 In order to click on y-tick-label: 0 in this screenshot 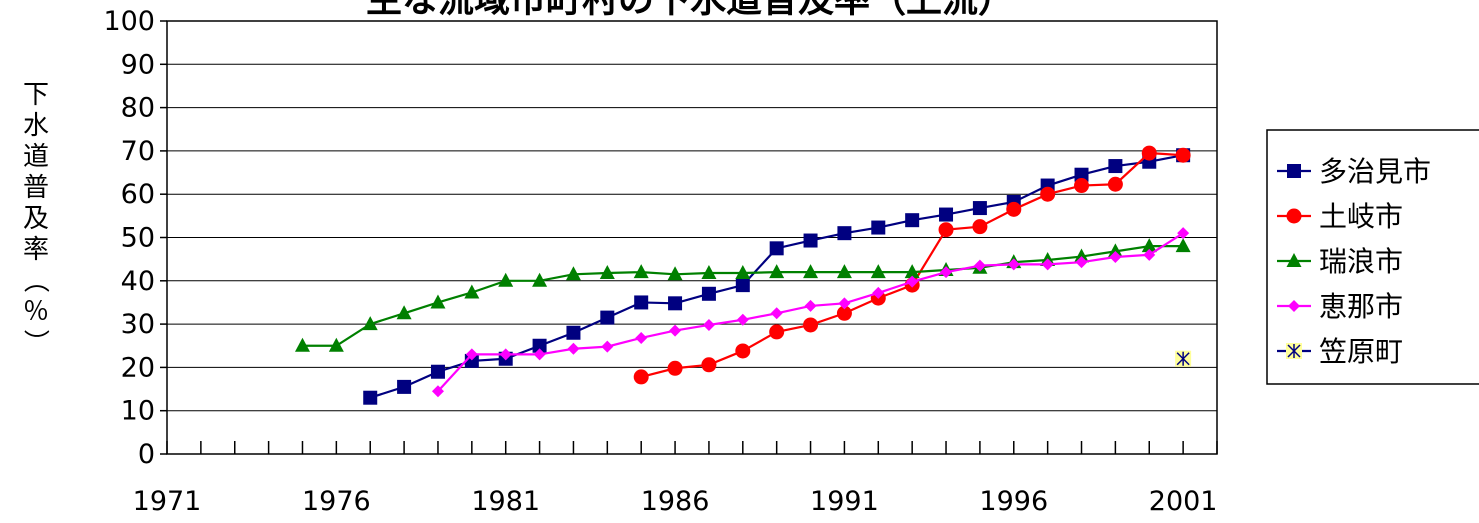, I will do `click(146, 454)`.